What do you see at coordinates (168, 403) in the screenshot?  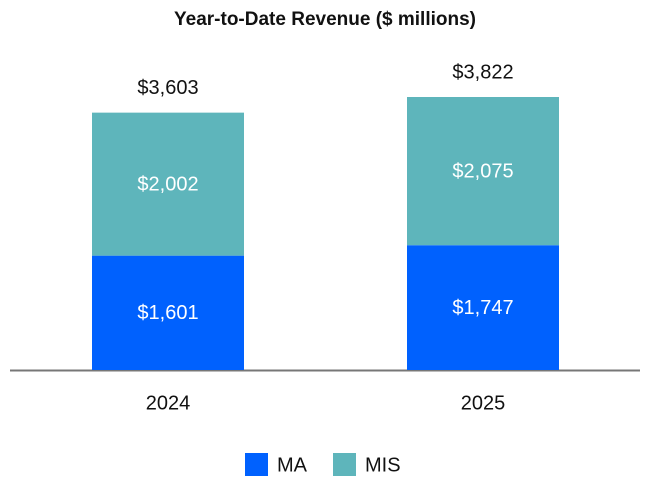 I see `x-tick-label: 2024` at bounding box center [168, 403].